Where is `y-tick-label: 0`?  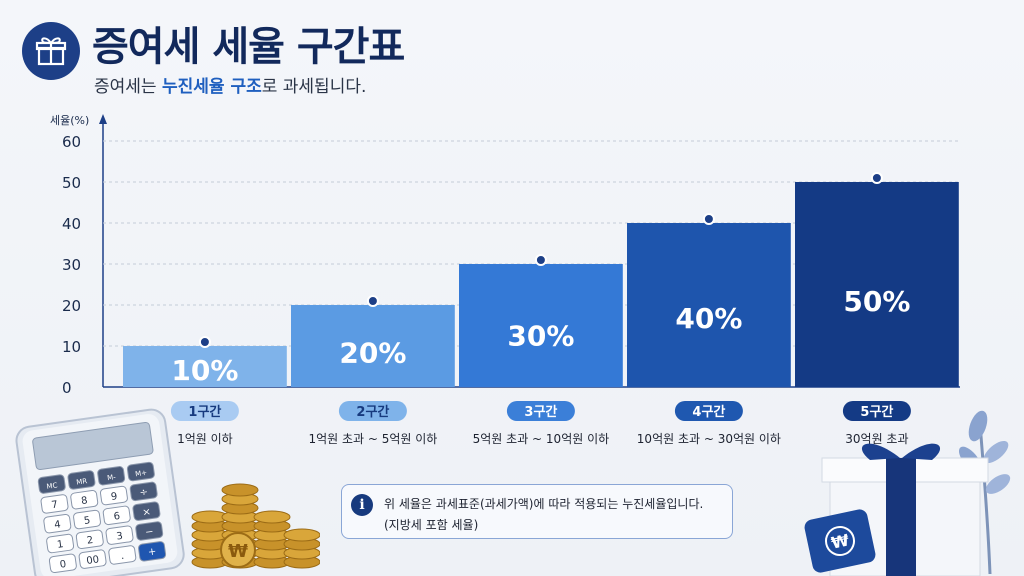
y-tick-label: 0 is located at coordinates (67, 388).